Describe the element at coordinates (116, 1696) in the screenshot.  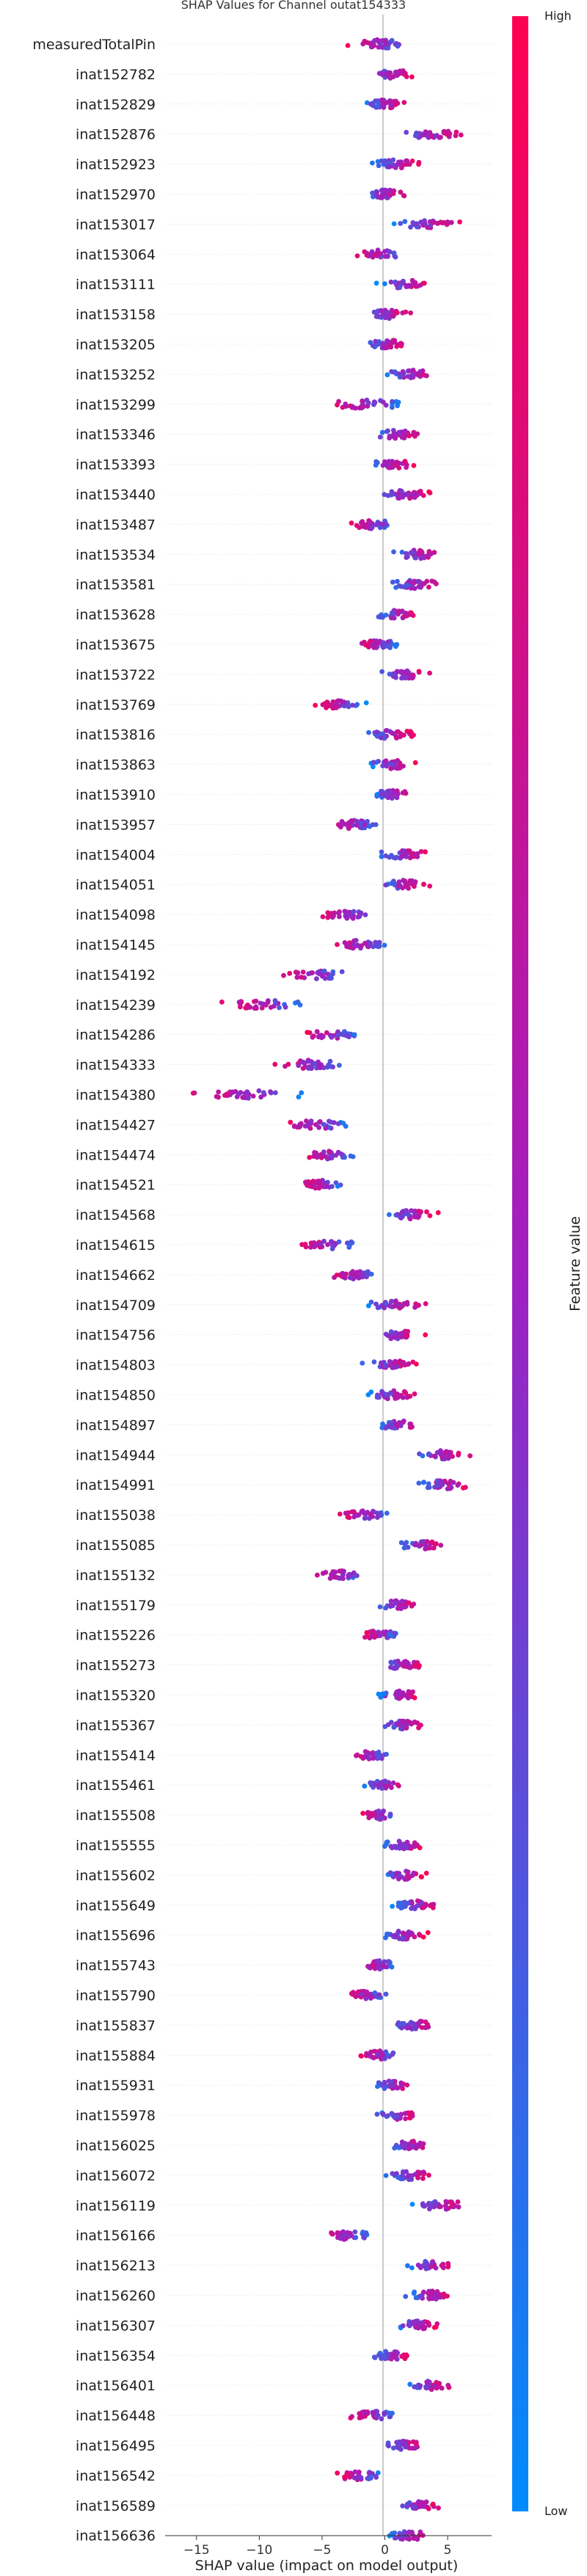
I see `feature-label: inat155320` at that location.